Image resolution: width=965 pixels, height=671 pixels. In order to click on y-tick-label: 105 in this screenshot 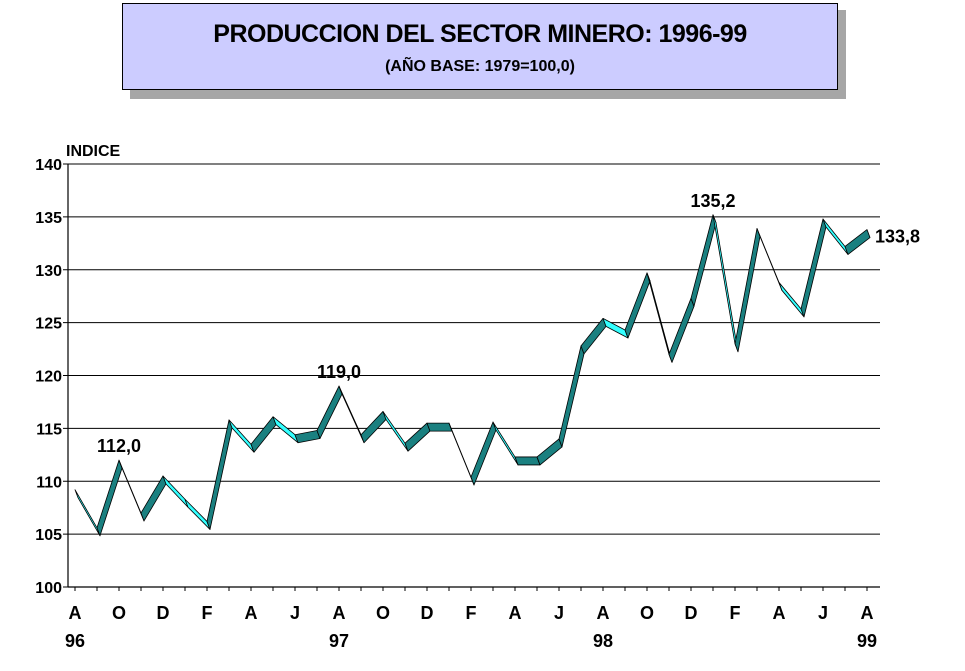, I will do `click(48, 535)`.